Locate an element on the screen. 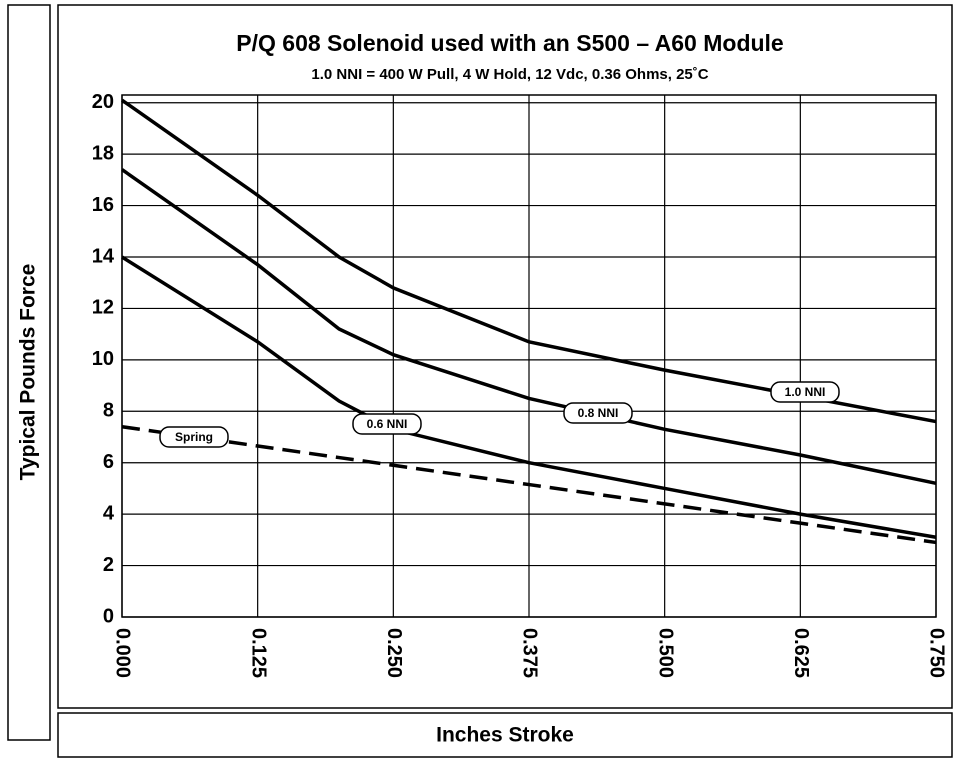 Image resolution: width=955 pixels, height=758 pixels. series-label-text: 0.8 NNI is located at coordinates (598, 413).